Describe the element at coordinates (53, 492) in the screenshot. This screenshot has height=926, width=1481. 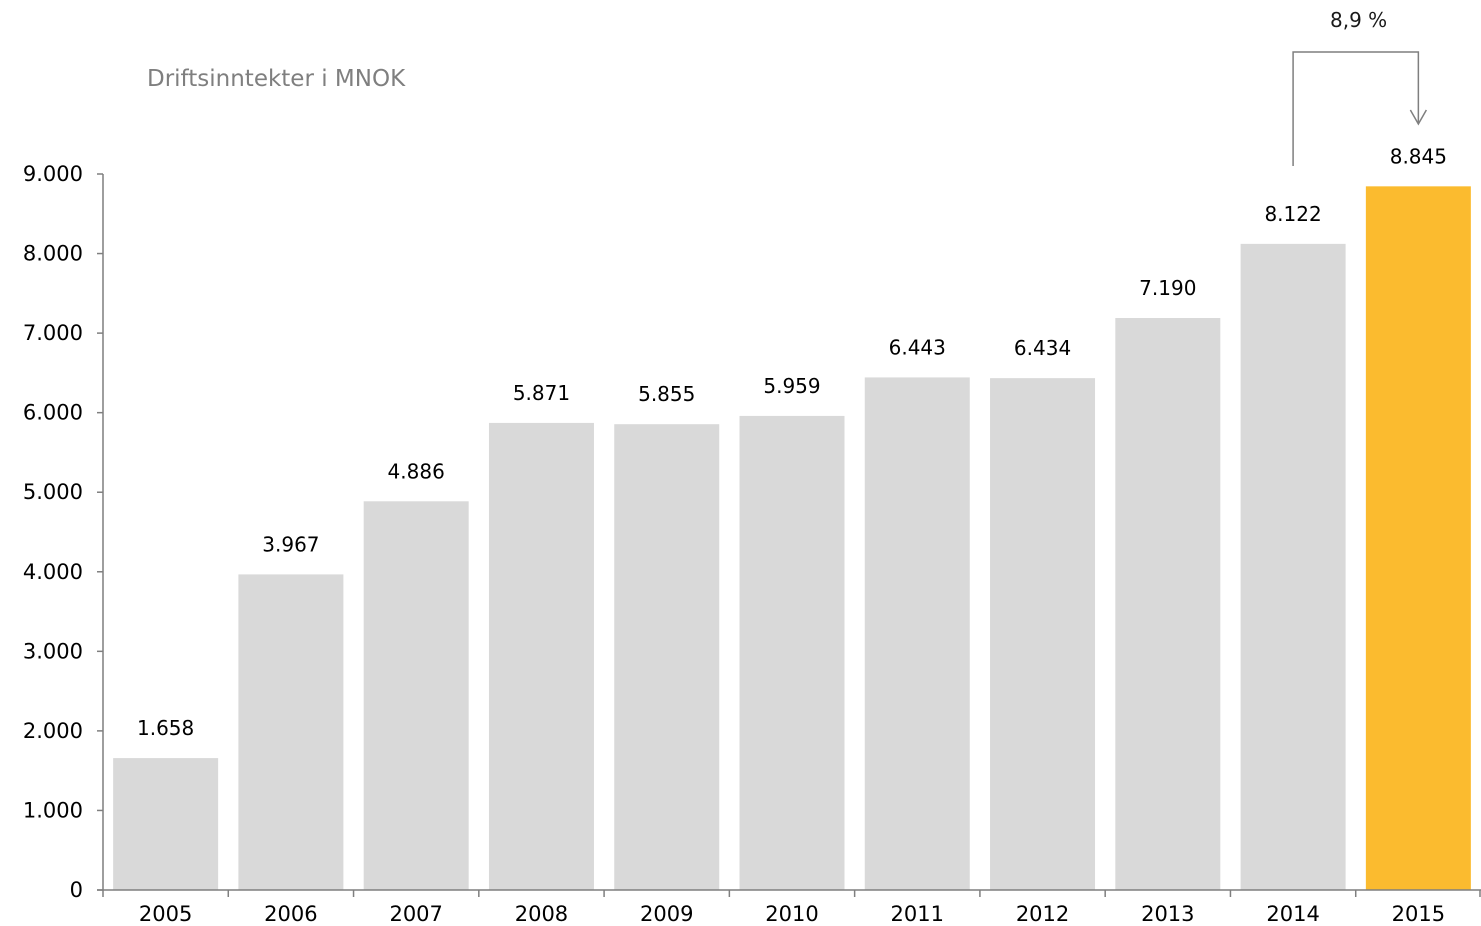
I see `y-tick-label: 5.000` at that location.